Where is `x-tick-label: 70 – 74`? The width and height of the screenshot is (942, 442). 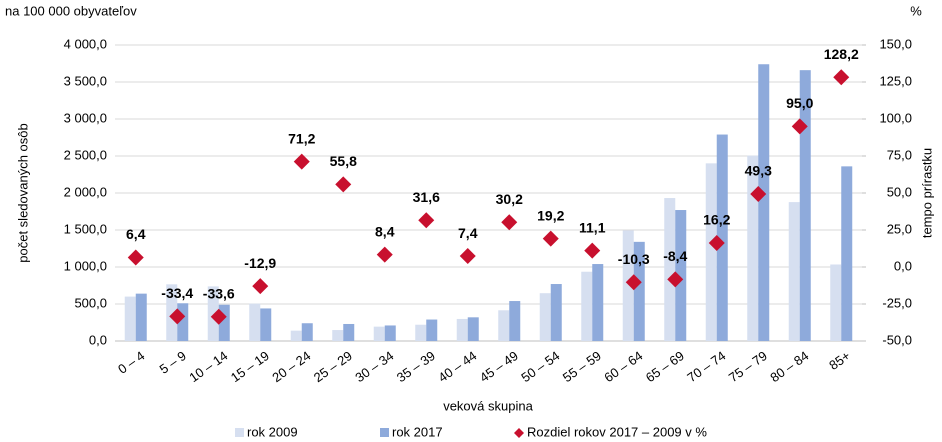
x-tick-label: 70 – 74 is located at coordinates (706, 366).